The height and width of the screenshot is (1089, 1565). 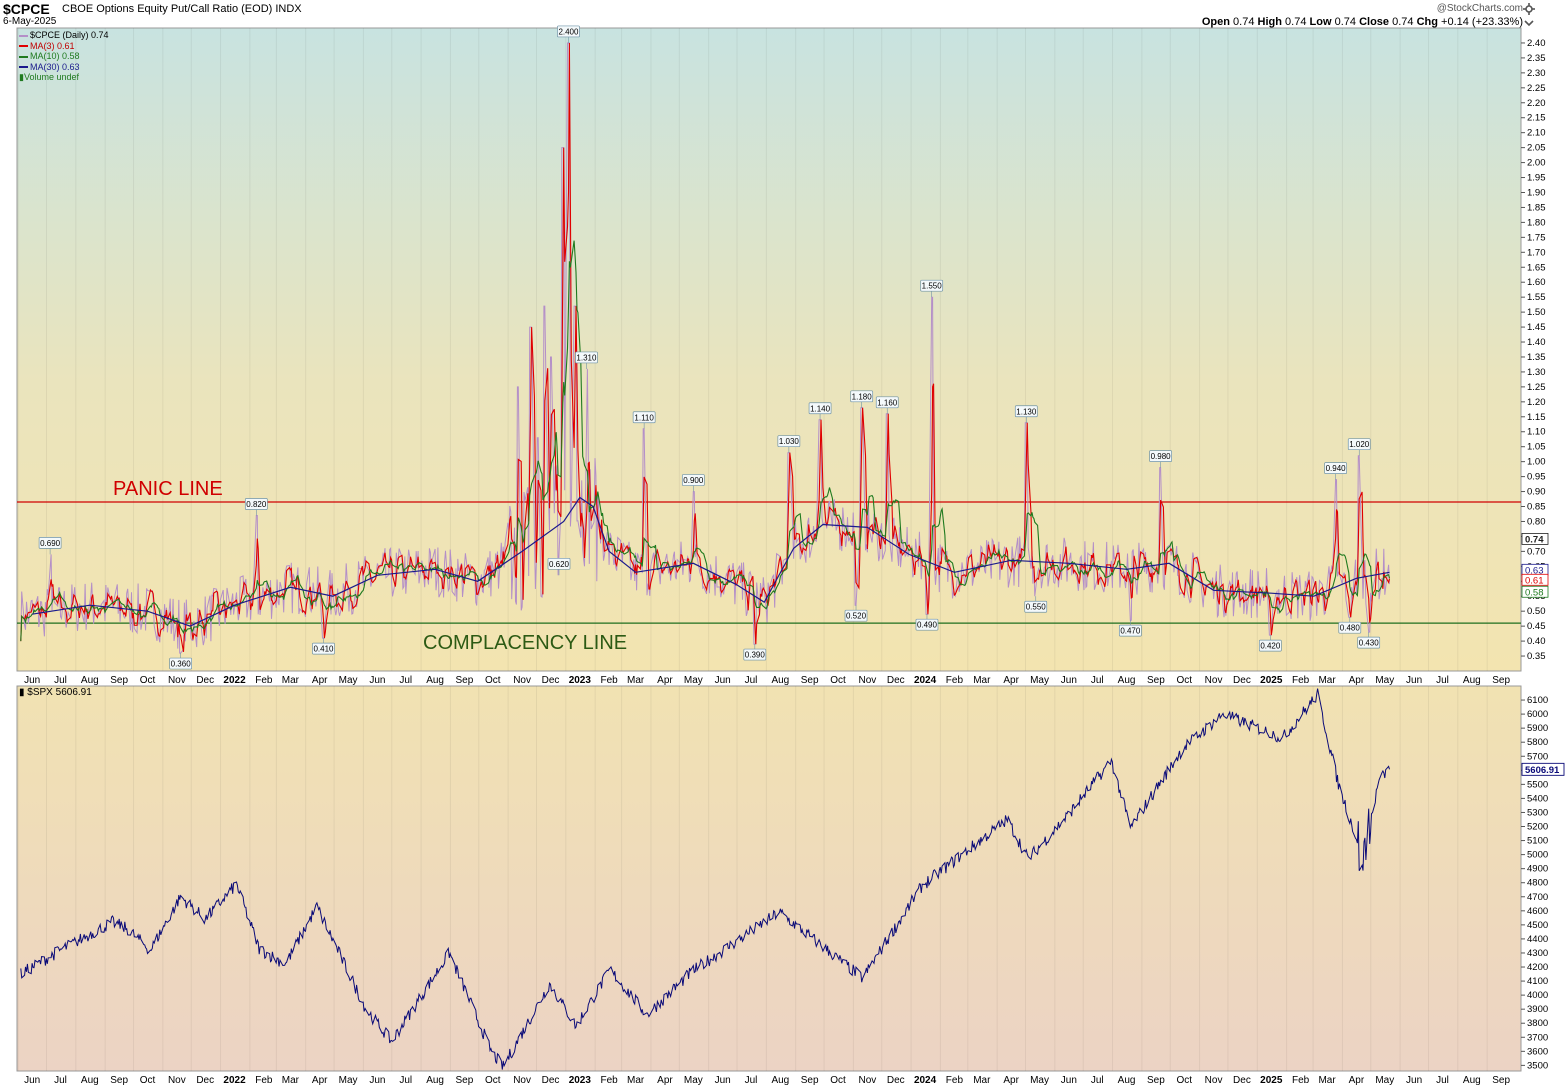 What do you see at coordinates (580, 680) in the screenshot?
I see `cpce-x-tick-label: 2023` at bounding box center [580, 680].